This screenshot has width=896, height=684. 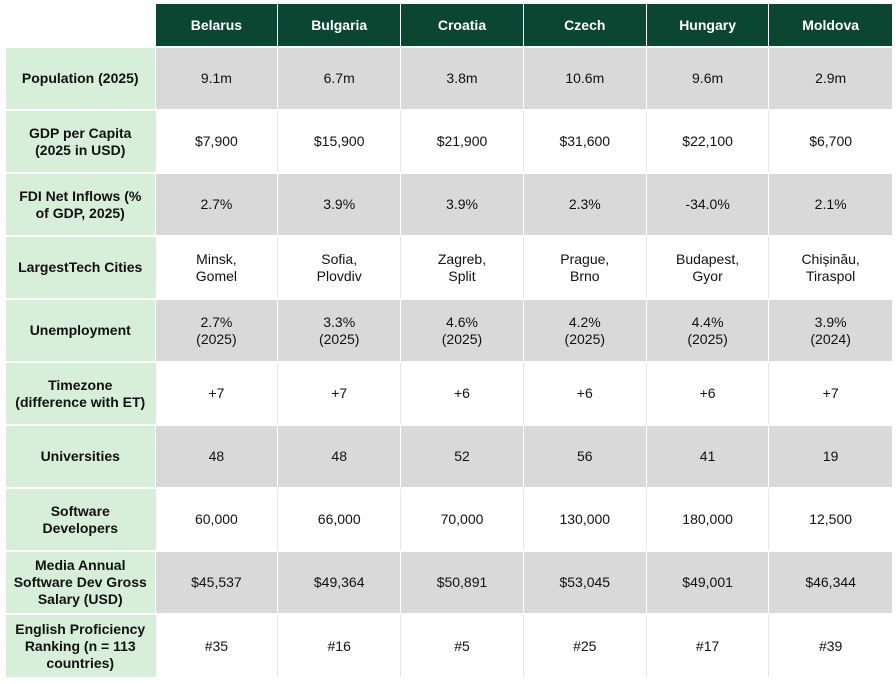 What do you see at coordinates (339, 141) in the screenshot?
I see `table-cell: $15,900` at bounding box center [339, 141].